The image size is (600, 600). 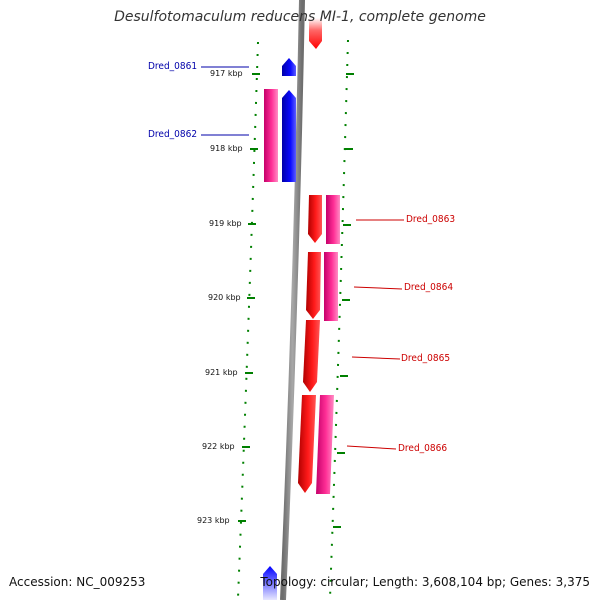 I want to click on inner-ticks, so click(x=249, y=297).